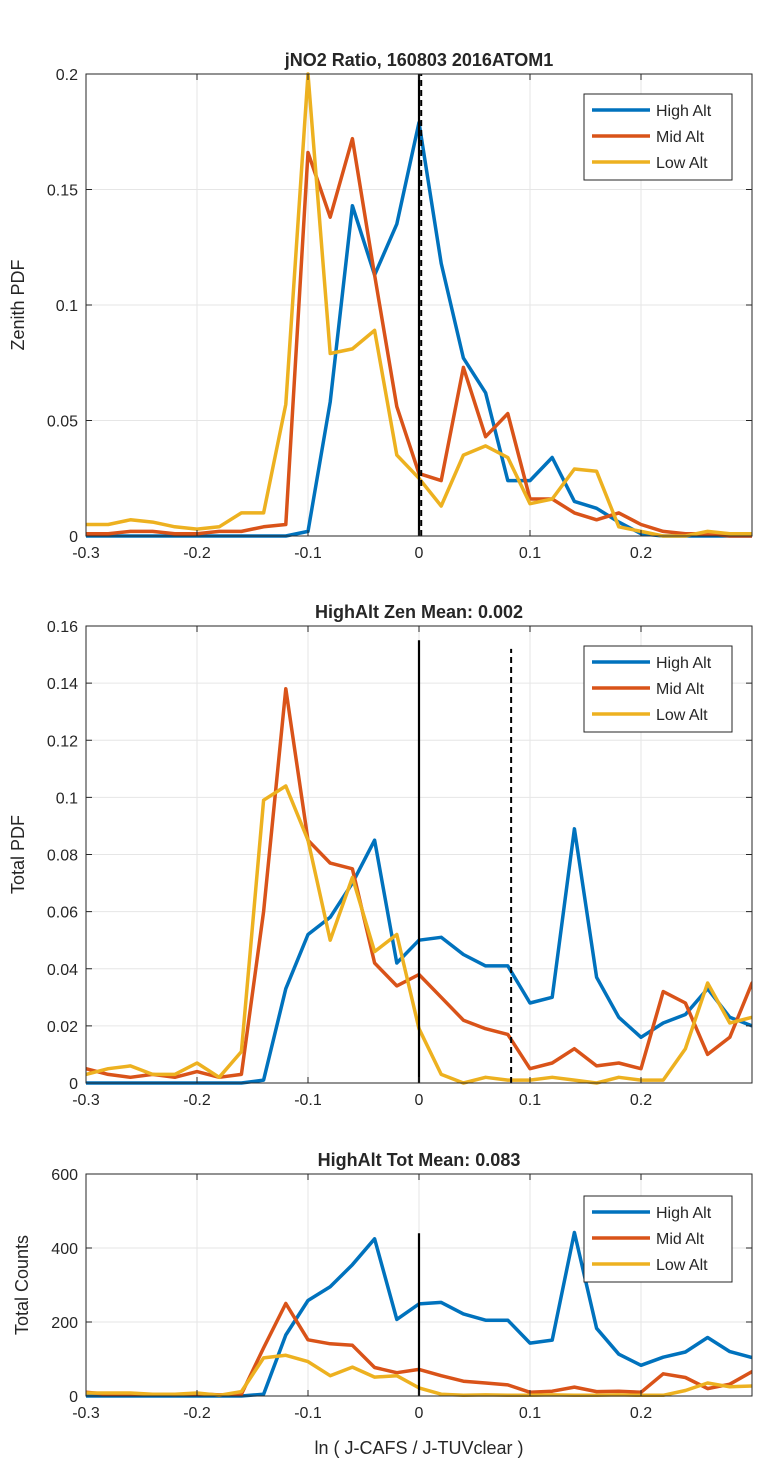 The image size is (781, 1484). I want to click on y-tick-label: 0.08, so click(62, 856).